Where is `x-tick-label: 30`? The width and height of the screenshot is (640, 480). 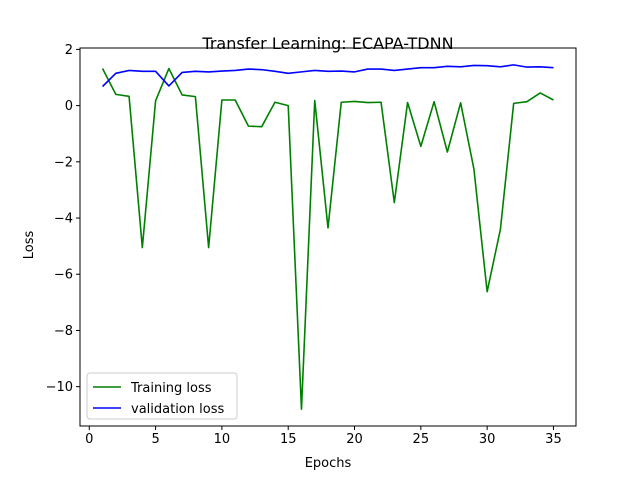 x-tick-label: 30 is located at coordinates (487, 439).